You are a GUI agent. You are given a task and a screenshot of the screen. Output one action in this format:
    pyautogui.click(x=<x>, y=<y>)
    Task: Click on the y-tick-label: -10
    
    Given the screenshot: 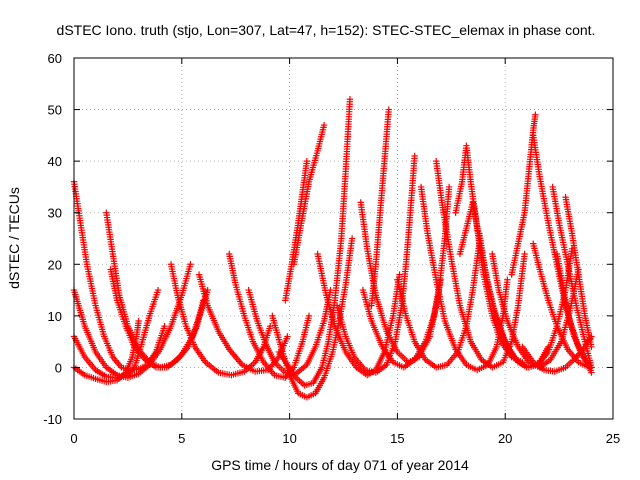 What is the action you would take?
    pyautogui.click(x=52, y=419)
    